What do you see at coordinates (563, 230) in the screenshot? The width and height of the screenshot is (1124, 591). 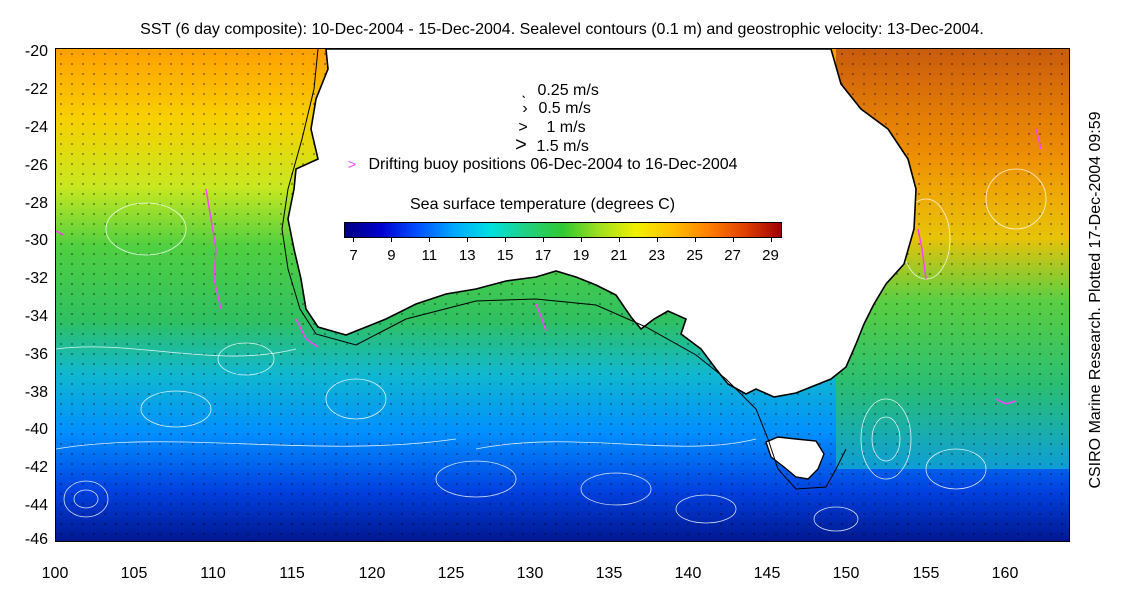 I see `sst-colorbar` at bounding box center [563, 230].